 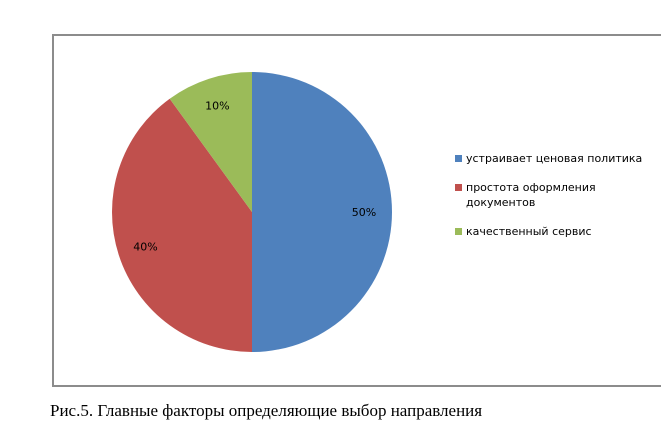 I want to click on slice-data-label-2: 40%, so click(x=145, y=247).